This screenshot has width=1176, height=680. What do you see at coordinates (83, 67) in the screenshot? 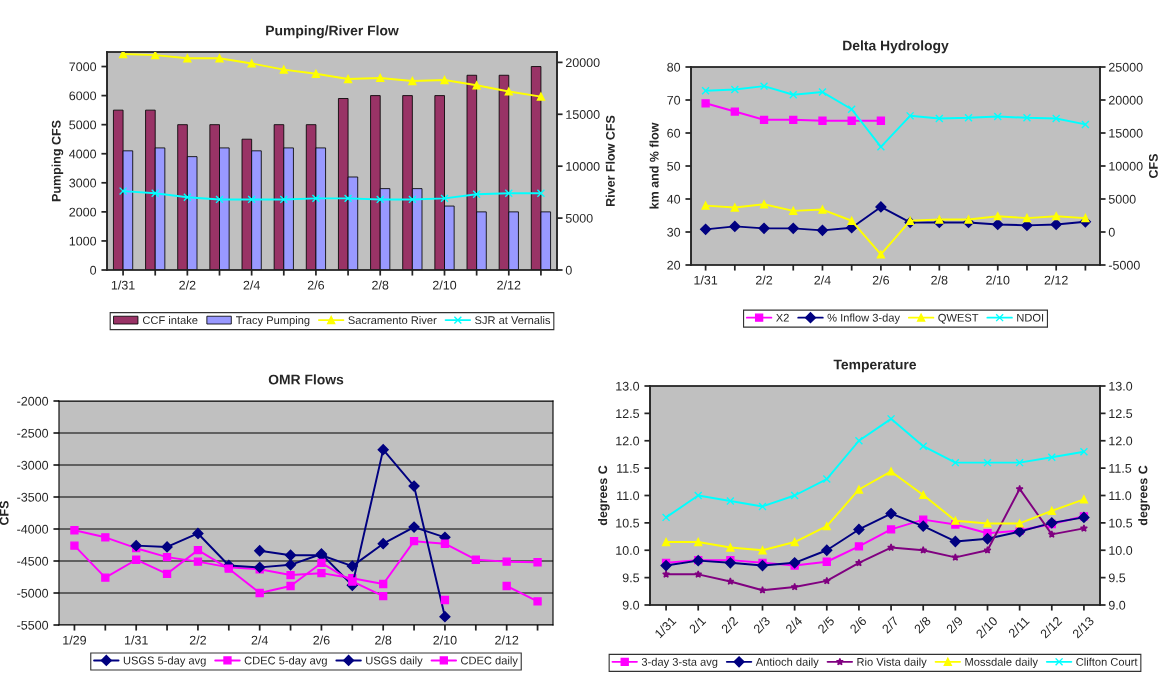
I see `y-tick-label: 7000` at bounding box center [83, 67].